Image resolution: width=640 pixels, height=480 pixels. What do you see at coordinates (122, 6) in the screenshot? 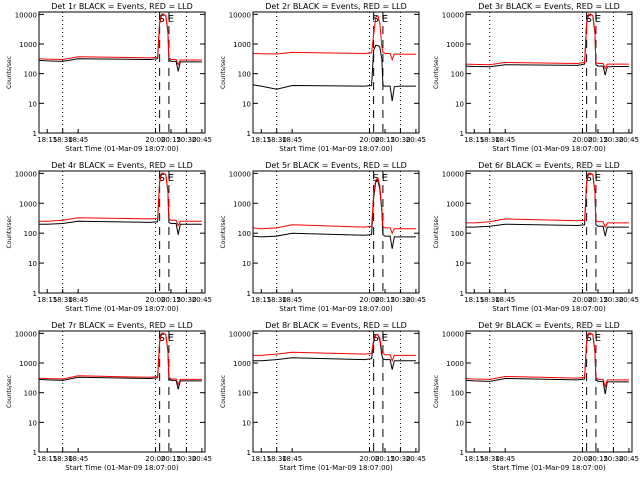
I see `panel-title: Det 1r BLACK = Events, RED = LLD` at bounding box center [122, 6].